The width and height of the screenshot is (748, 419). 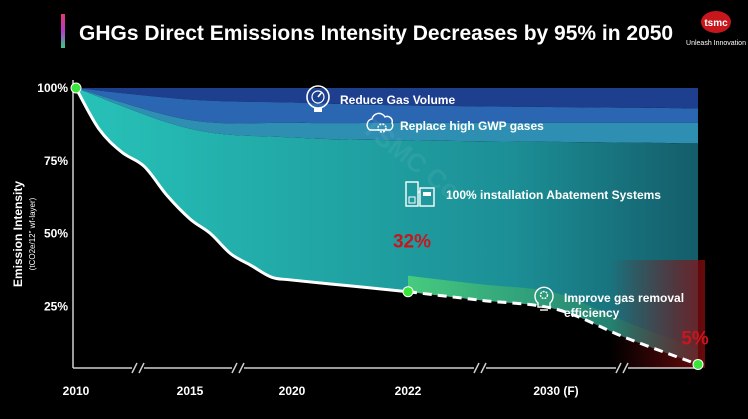 I want to click on machine-icon-port, so click(x=412, y=200).